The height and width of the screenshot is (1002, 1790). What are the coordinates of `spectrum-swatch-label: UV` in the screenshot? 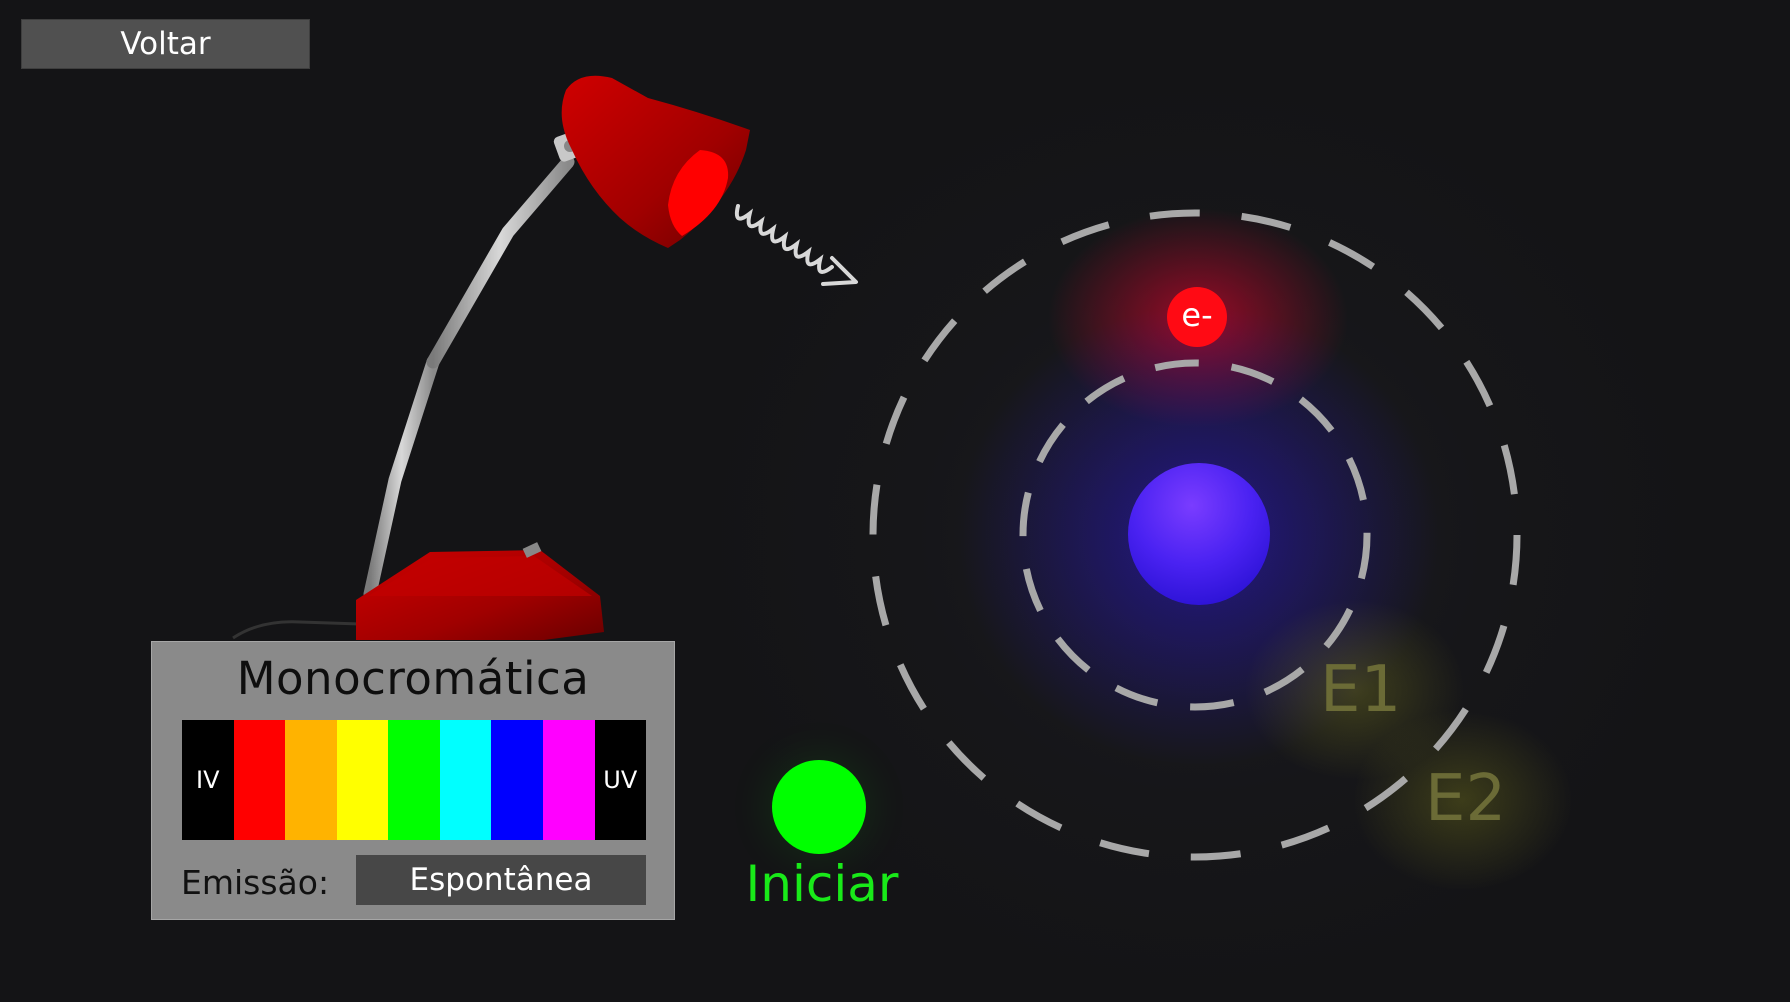 It's located at (620, 780).